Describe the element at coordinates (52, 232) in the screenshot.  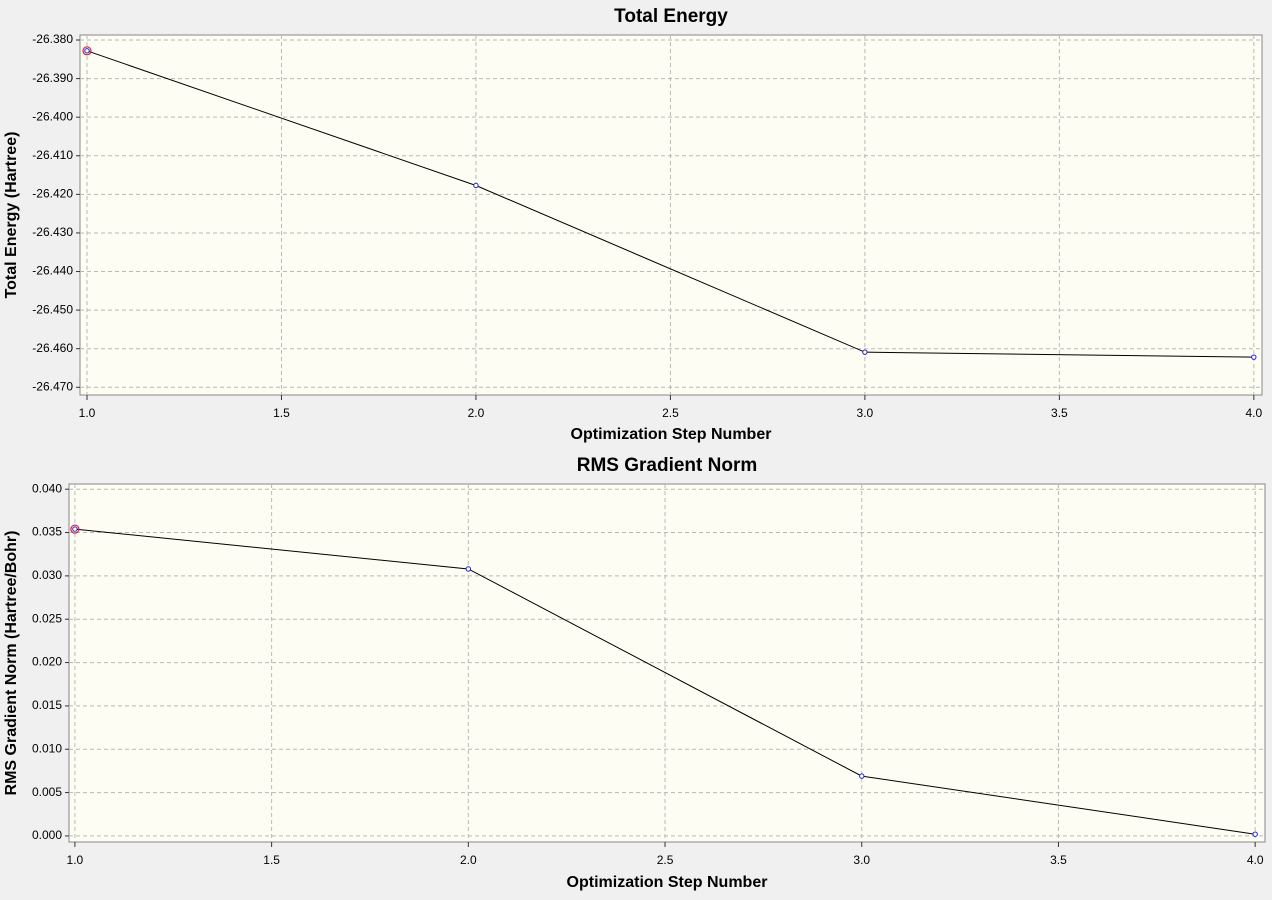
I see `y-tick-label: -26.430` at that location.